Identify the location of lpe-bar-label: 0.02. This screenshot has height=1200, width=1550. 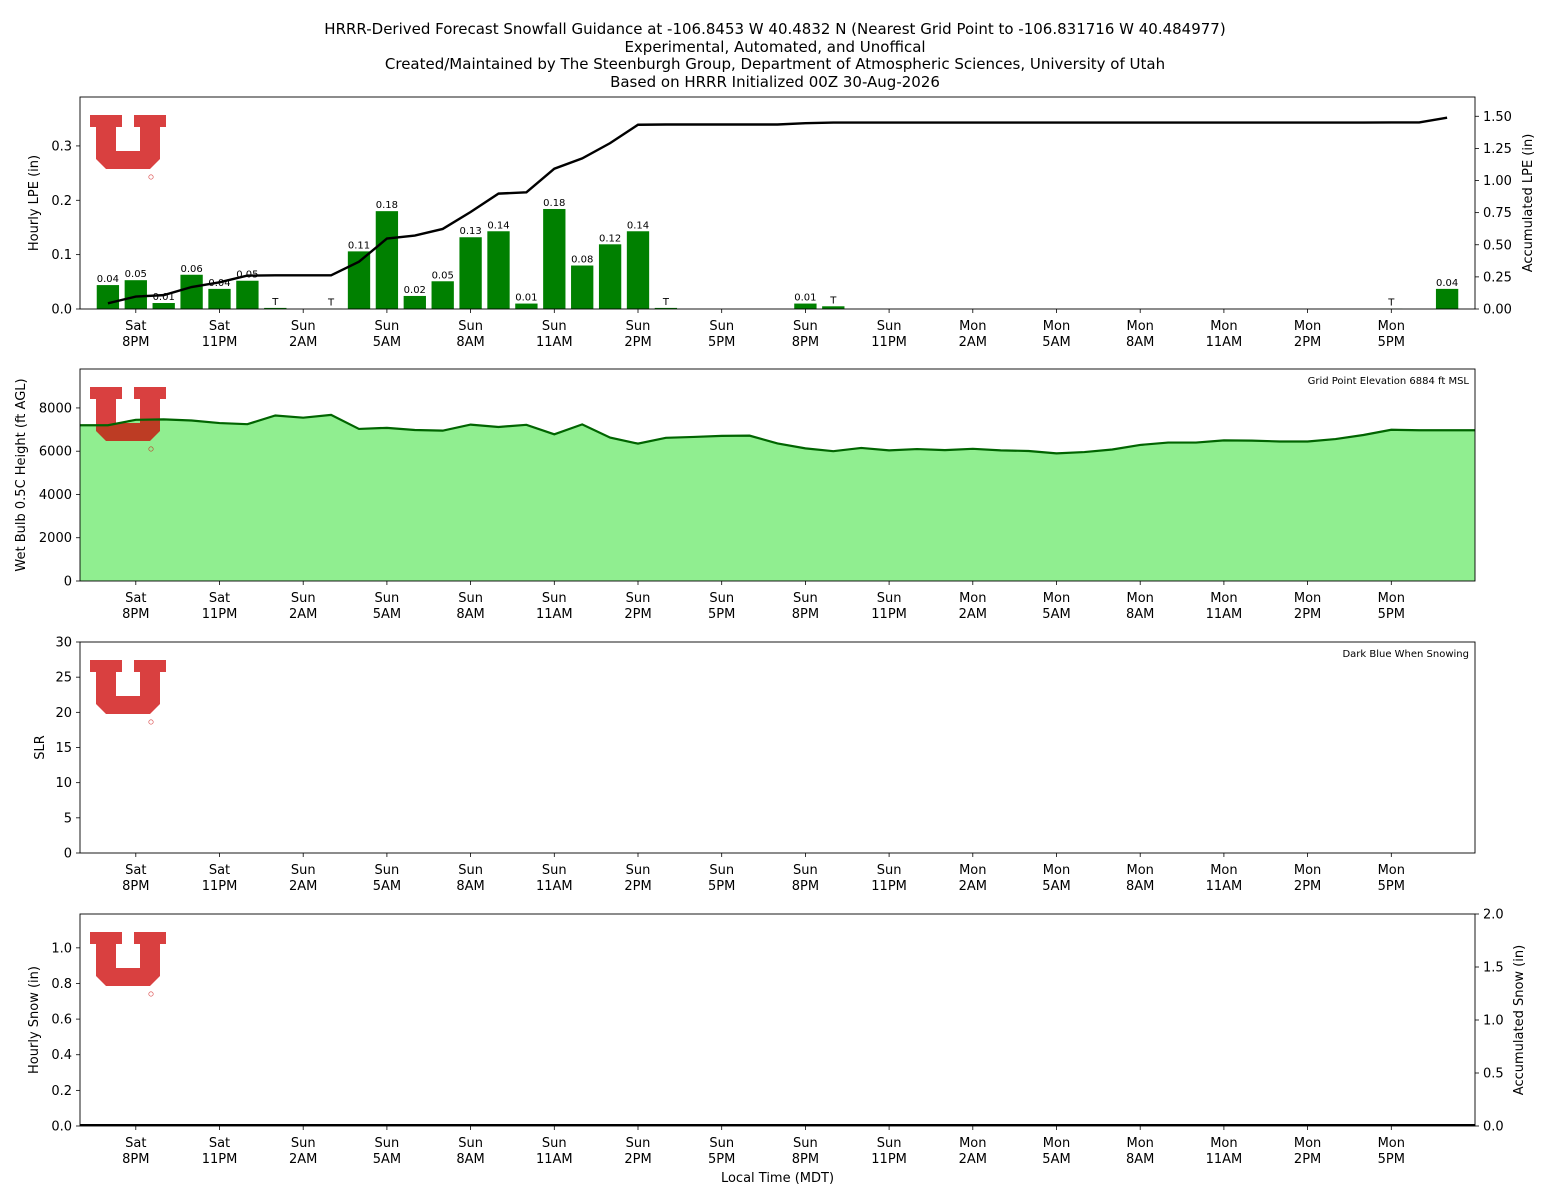
(415, 290).